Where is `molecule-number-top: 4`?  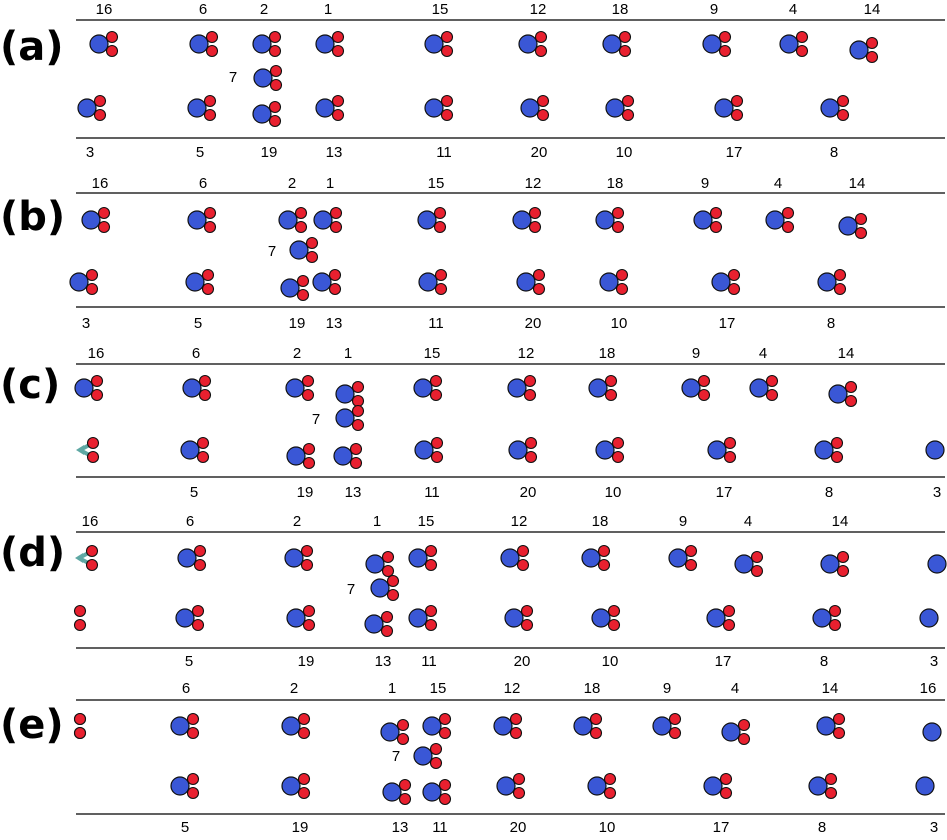
molecule-number-top: 4 is located at coordinates (735, 688).